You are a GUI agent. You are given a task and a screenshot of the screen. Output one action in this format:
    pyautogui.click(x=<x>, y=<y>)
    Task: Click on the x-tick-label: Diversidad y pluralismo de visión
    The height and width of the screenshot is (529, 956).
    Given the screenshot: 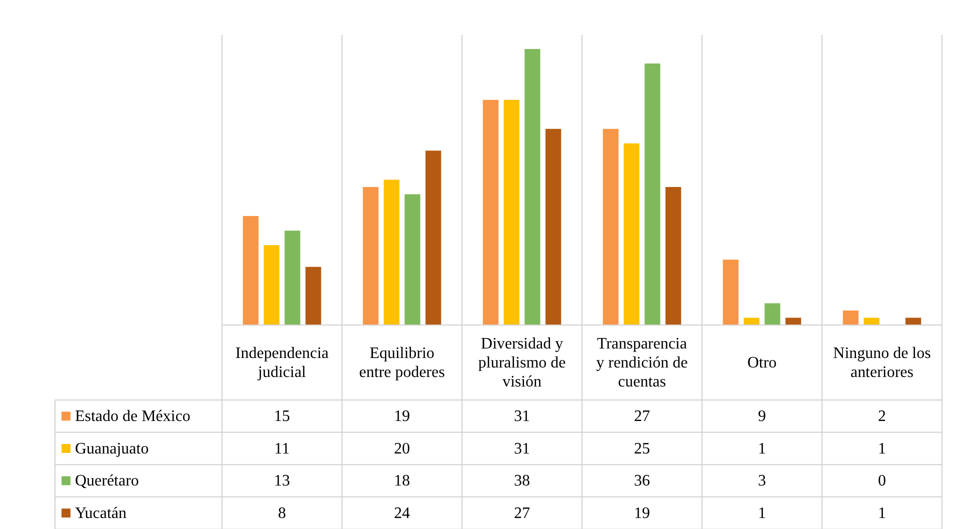 What is the action you would take?
    pyautogui.click(x=522, y=362)
    